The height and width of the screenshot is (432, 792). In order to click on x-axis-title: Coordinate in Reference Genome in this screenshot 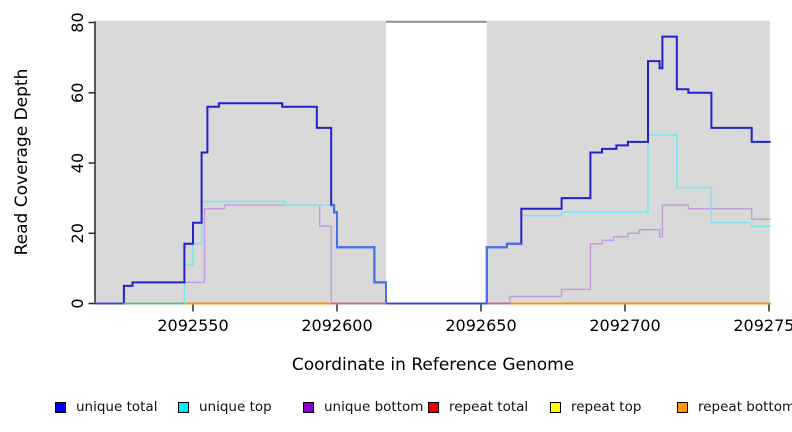, I will do `click(433, 365)`.